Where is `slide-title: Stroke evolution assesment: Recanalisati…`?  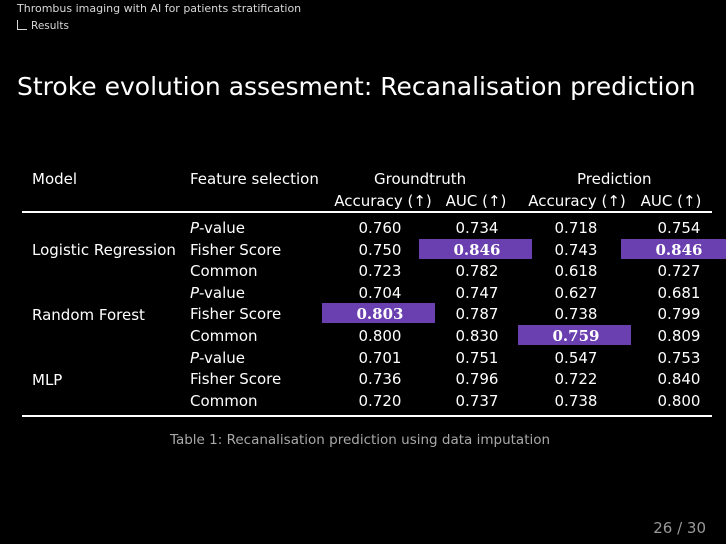 slide-title: Stroke evolution assesment: Recanalisati… is located at coordinates (356, 86).